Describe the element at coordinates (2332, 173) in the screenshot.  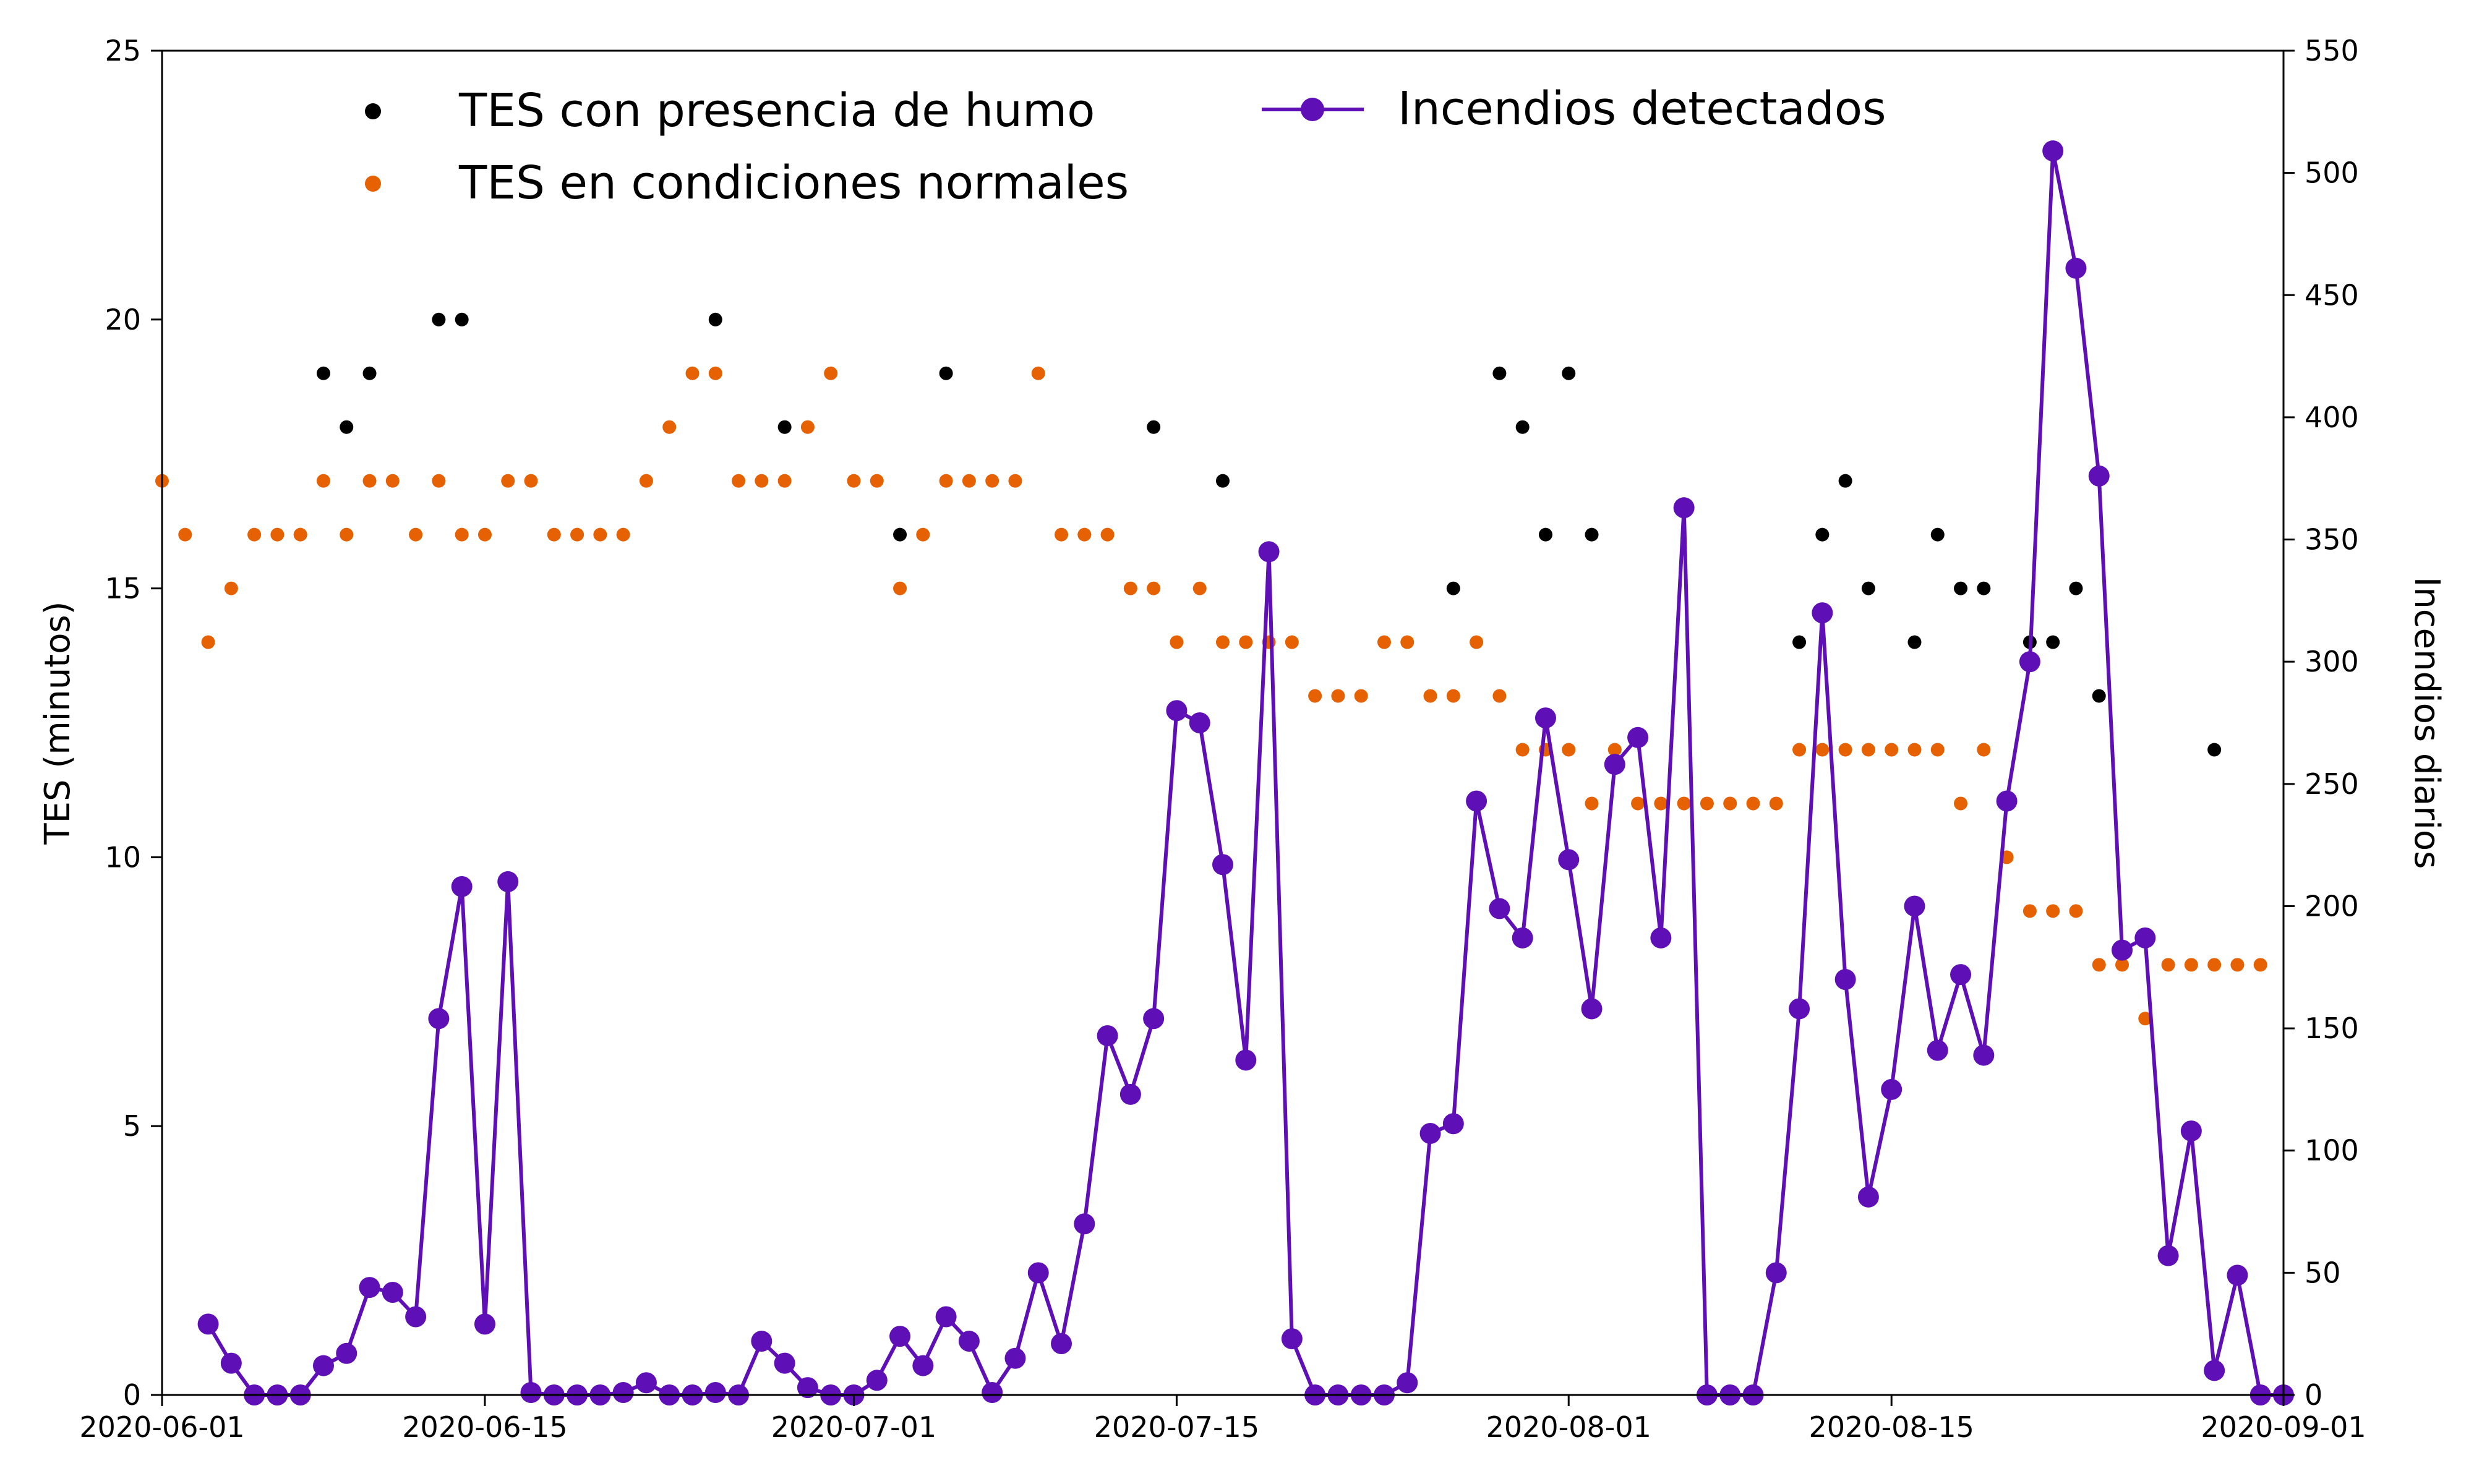
I see `y-right-tick-label: 500` at that location.